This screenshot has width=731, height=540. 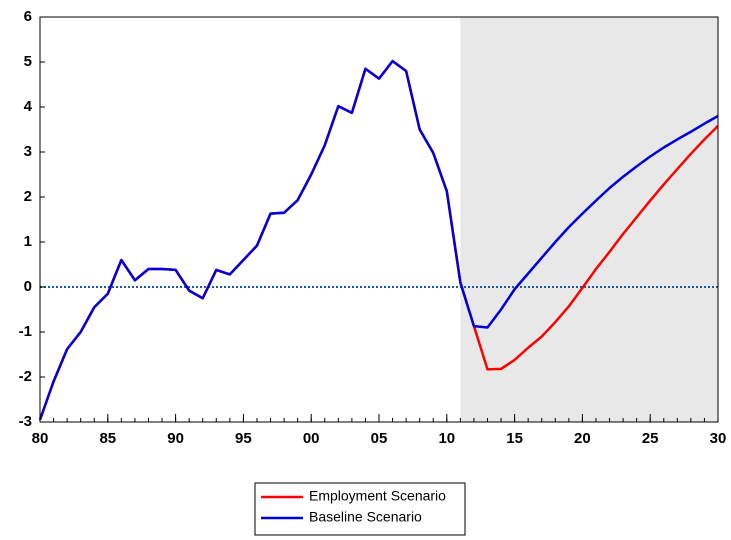 What do you see at coordinates (28, 61) in the screenshot?
I see `y-tick-label: 5` at bounding box center [28, 61].